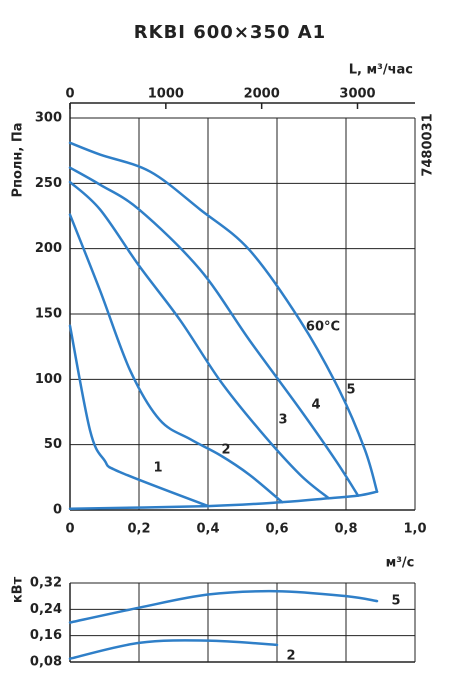 The width and height of the screenshot is (461, 683). What do you see at coordinates (345, 529) in the screenshot?
I see `x-tick-label: 0,8` at bounding box center [345, 529].